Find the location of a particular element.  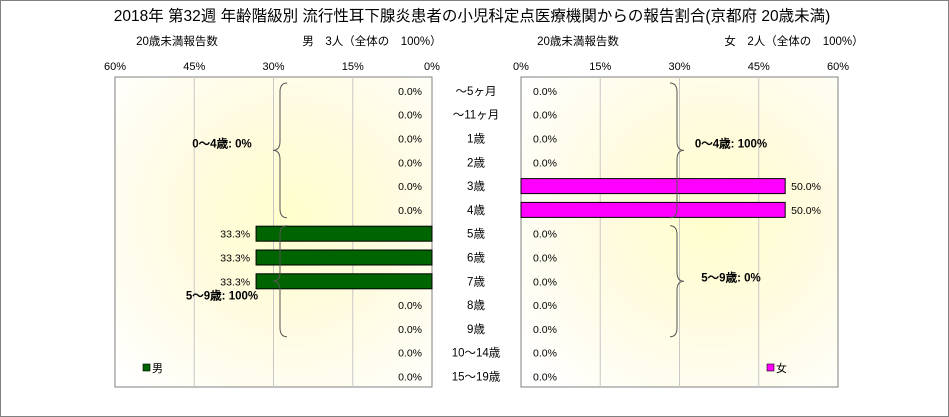

right-legend-swatch is located at coordinates (770, 367).